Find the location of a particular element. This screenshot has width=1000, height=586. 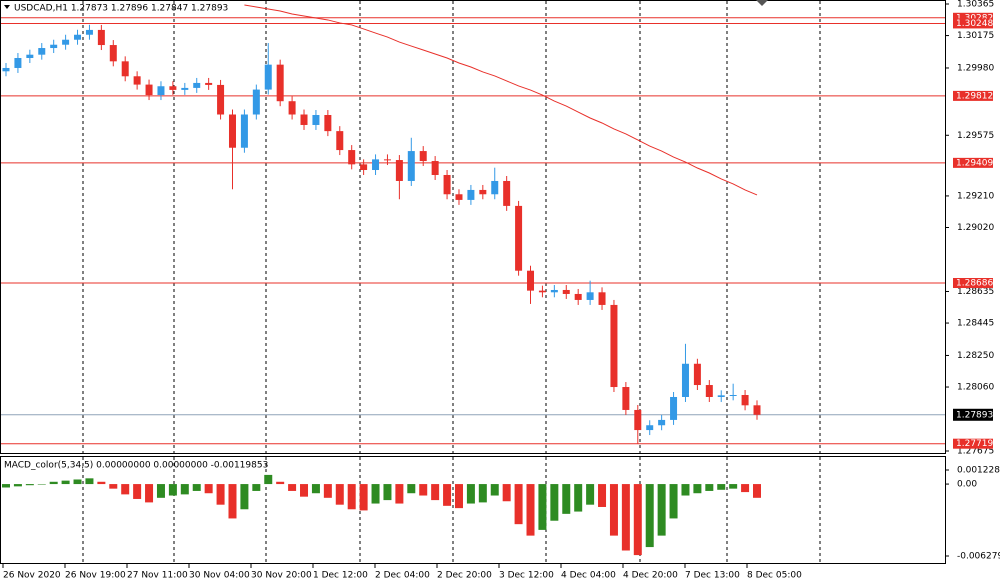

x-tick-label: 2 Dec 04:00 is located at coordinates (402, 576).